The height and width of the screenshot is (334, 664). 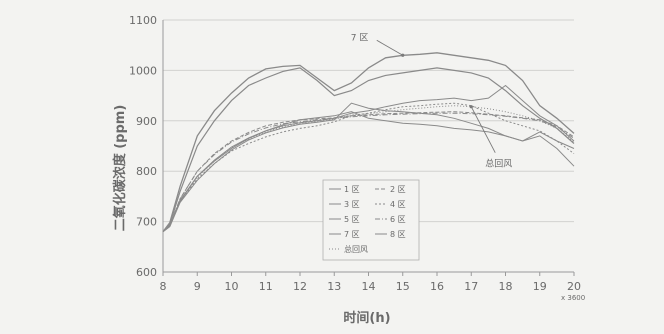 I want to click on legend-box, so click(x=371, y=220).